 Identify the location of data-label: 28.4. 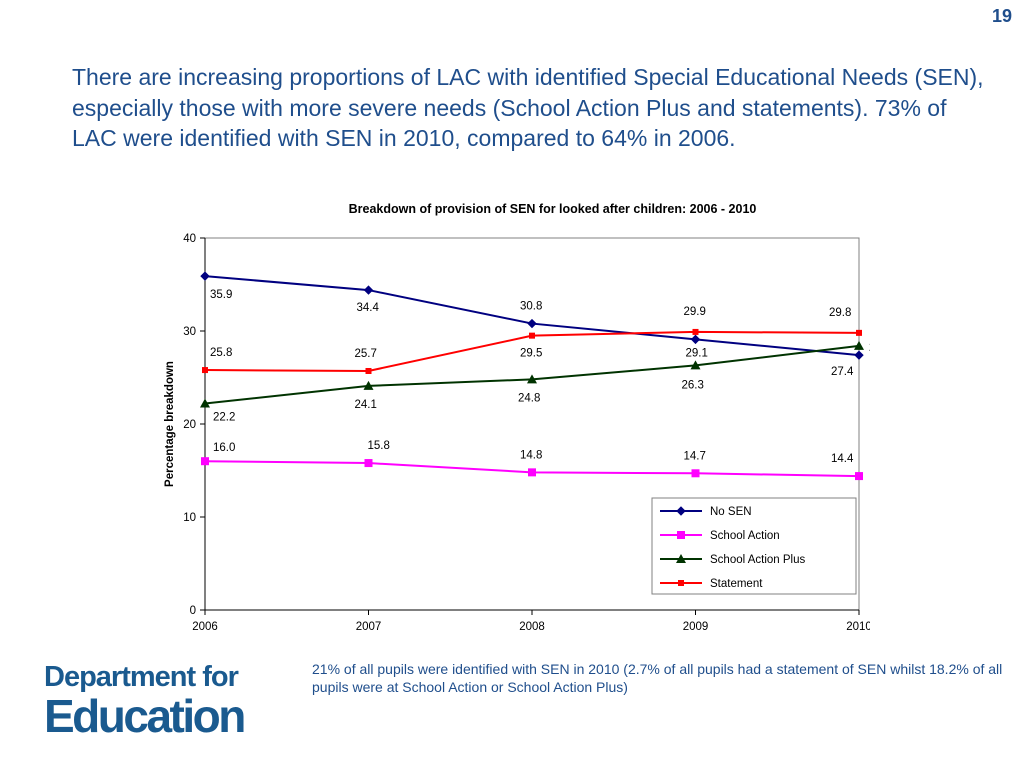
(869, 348).